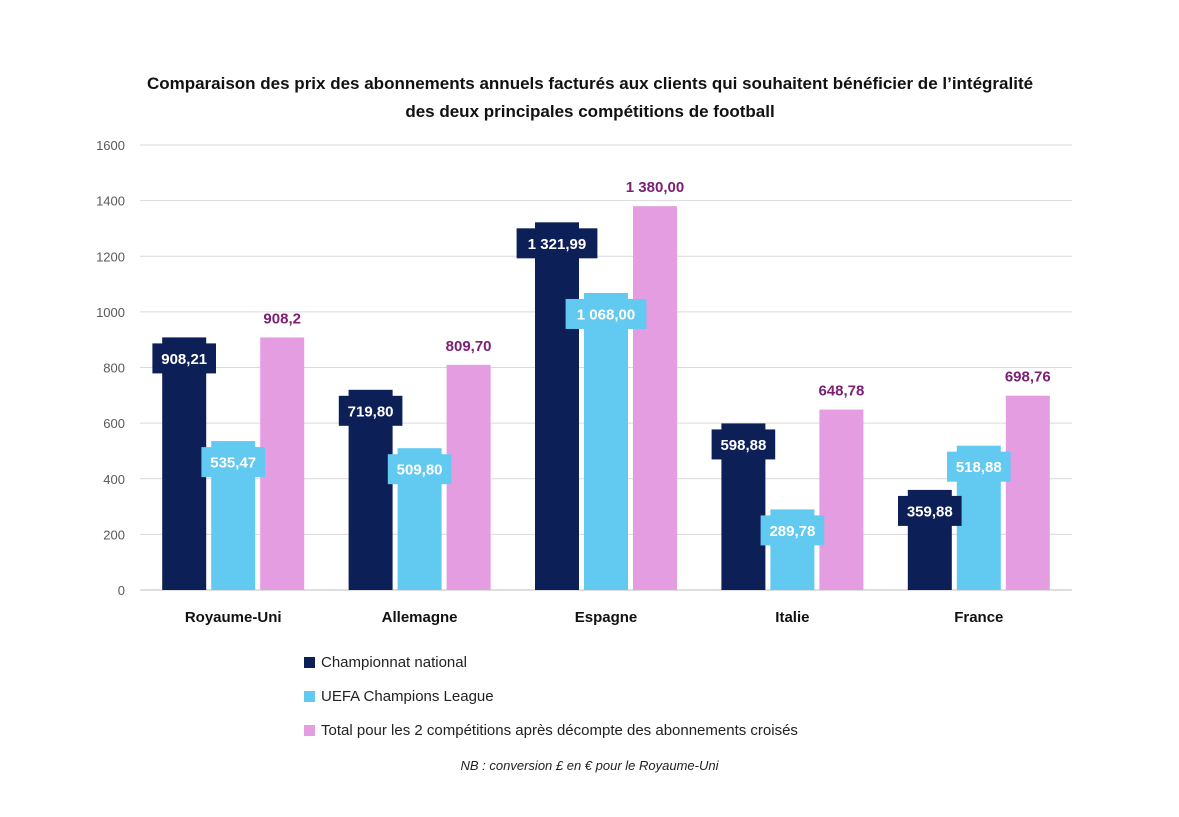  I want to click on legend-item-champions-league: UEFA Champions League, so click(551, 696).